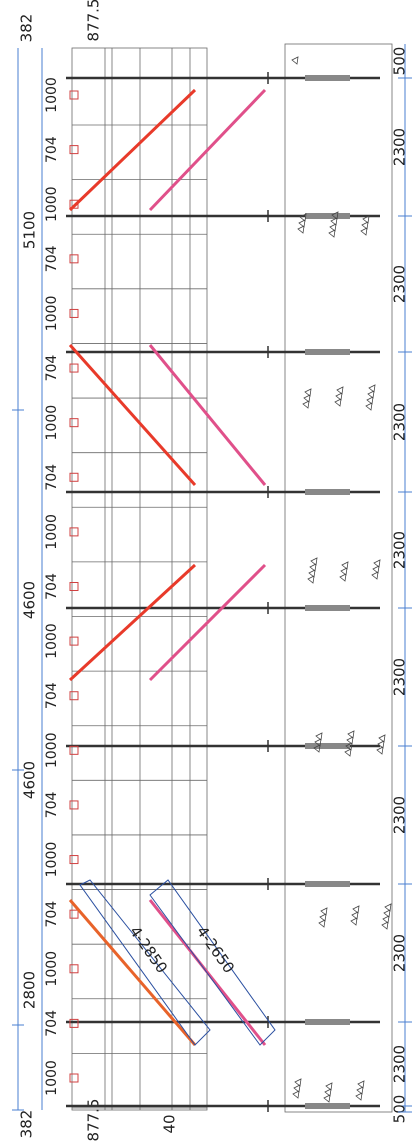  Describe the element at coordinates (27, 28) in the screenshot. I see `dim-label: 382` at that location.